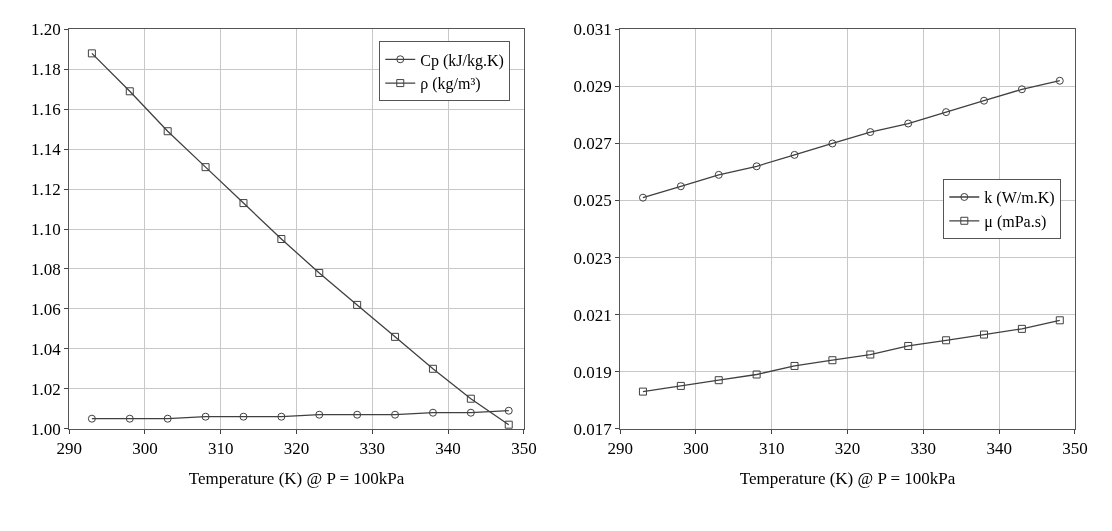  What do you see at coordinates (592, 201) in the screenshot?
I see `y-tick-label: 0.025` at bounding box center [592, 201].